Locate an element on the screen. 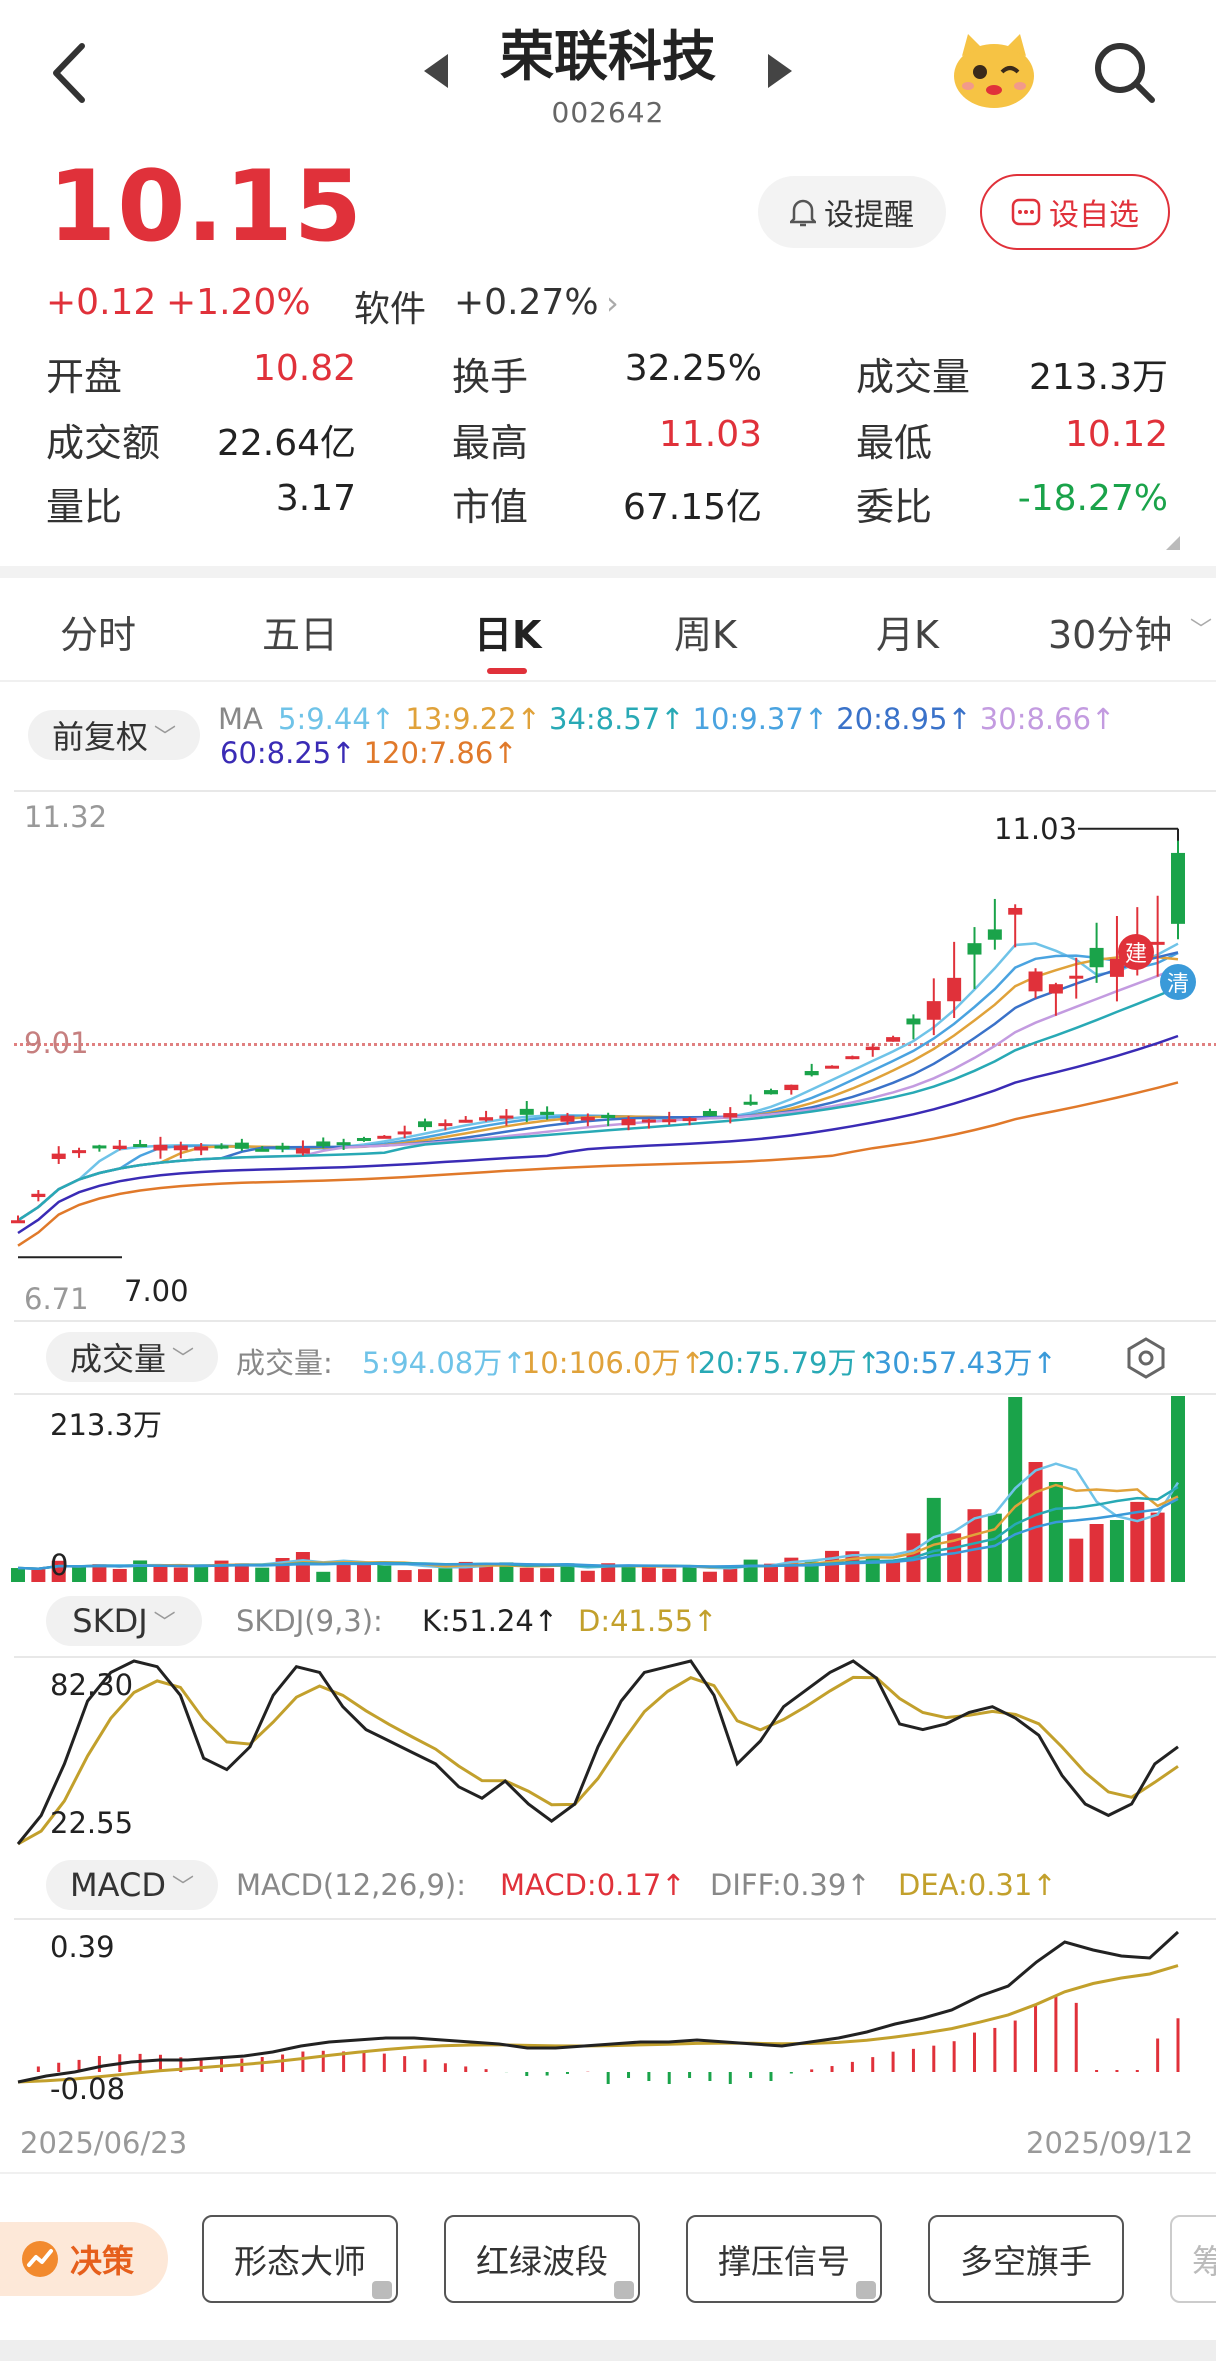 Image resolution: width=1216 pixels, height=2361 pixels. back-arrow-icon is located at coordinates (70, 73).